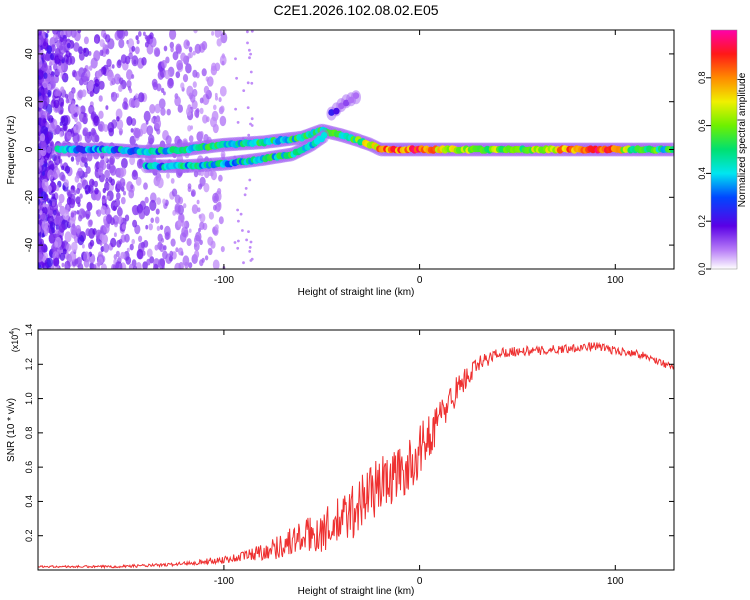 This screenshot has height=600, width=750. I want to click on x-tick-label: -100, so click(224, 581).